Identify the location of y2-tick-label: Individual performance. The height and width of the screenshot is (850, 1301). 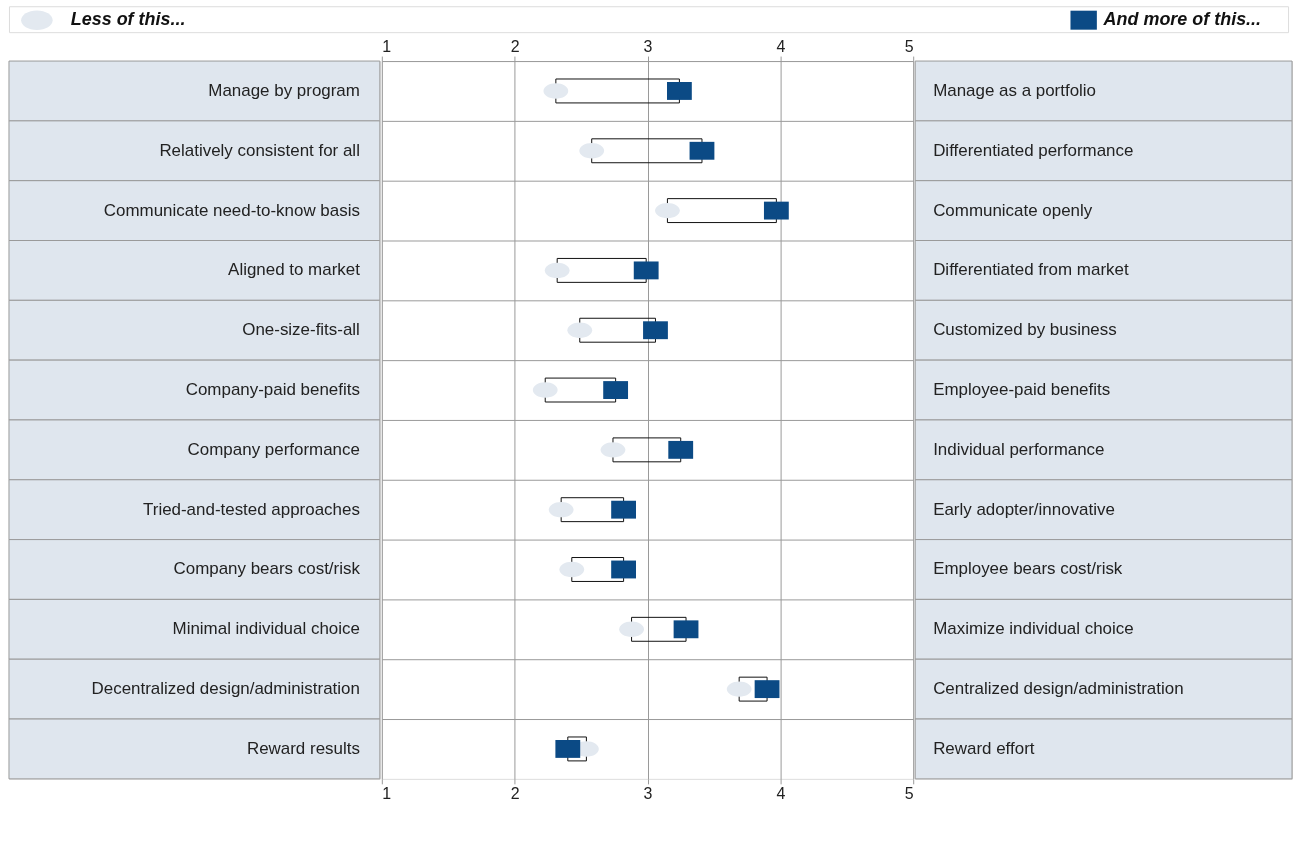
(1019, 449).